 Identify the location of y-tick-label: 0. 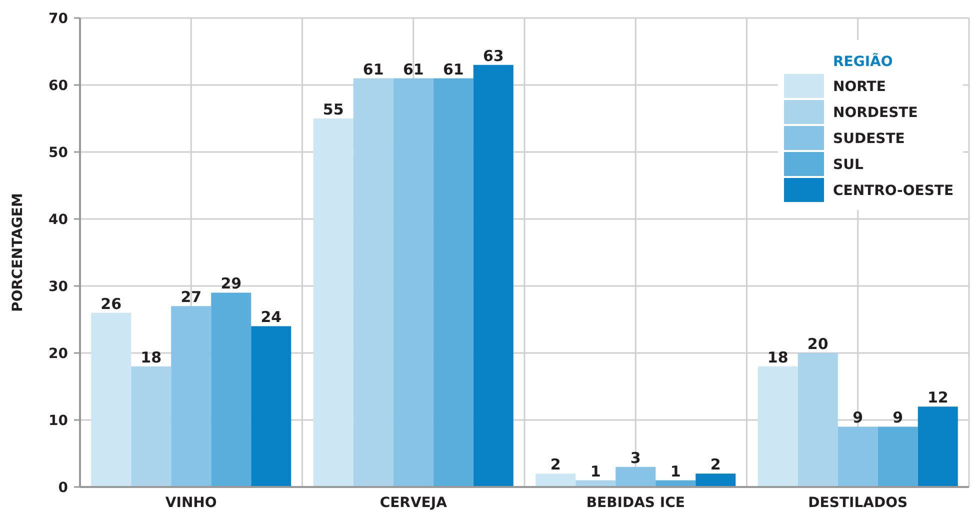
(63, 488).